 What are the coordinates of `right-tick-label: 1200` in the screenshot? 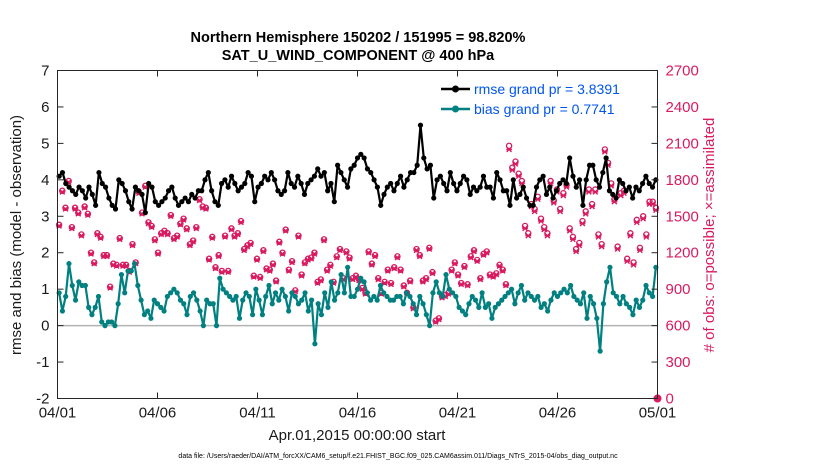 It's located at (682, 253).